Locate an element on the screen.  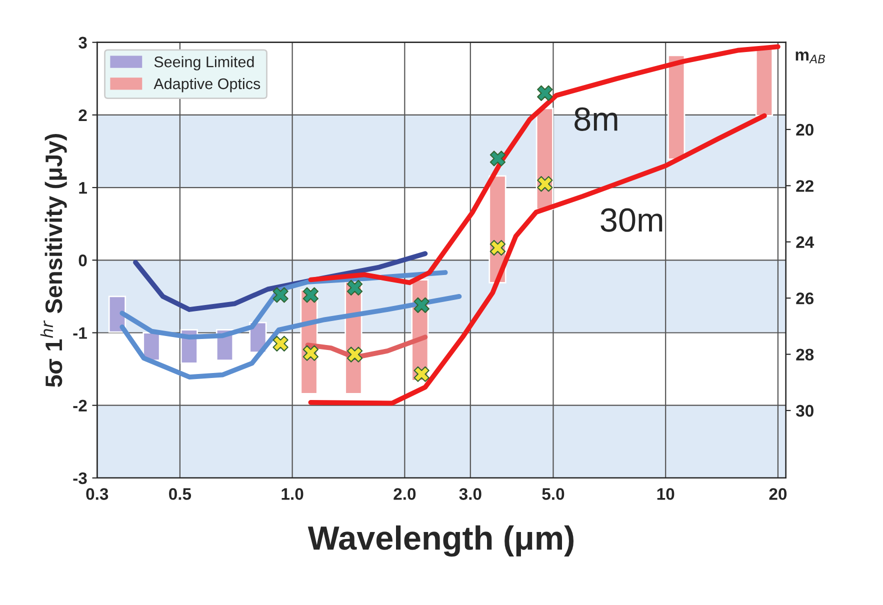
x-tick-label: 0.5 is located at coordinates (180, 494).